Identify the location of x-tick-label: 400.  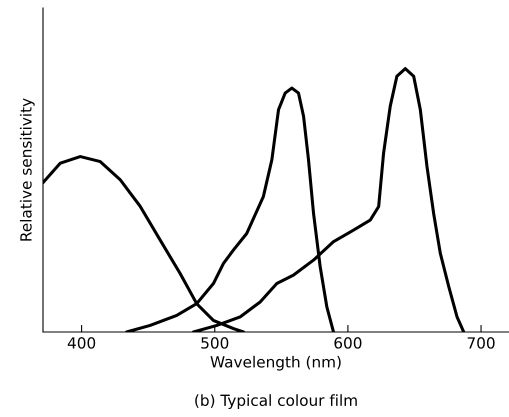
(82, 343).